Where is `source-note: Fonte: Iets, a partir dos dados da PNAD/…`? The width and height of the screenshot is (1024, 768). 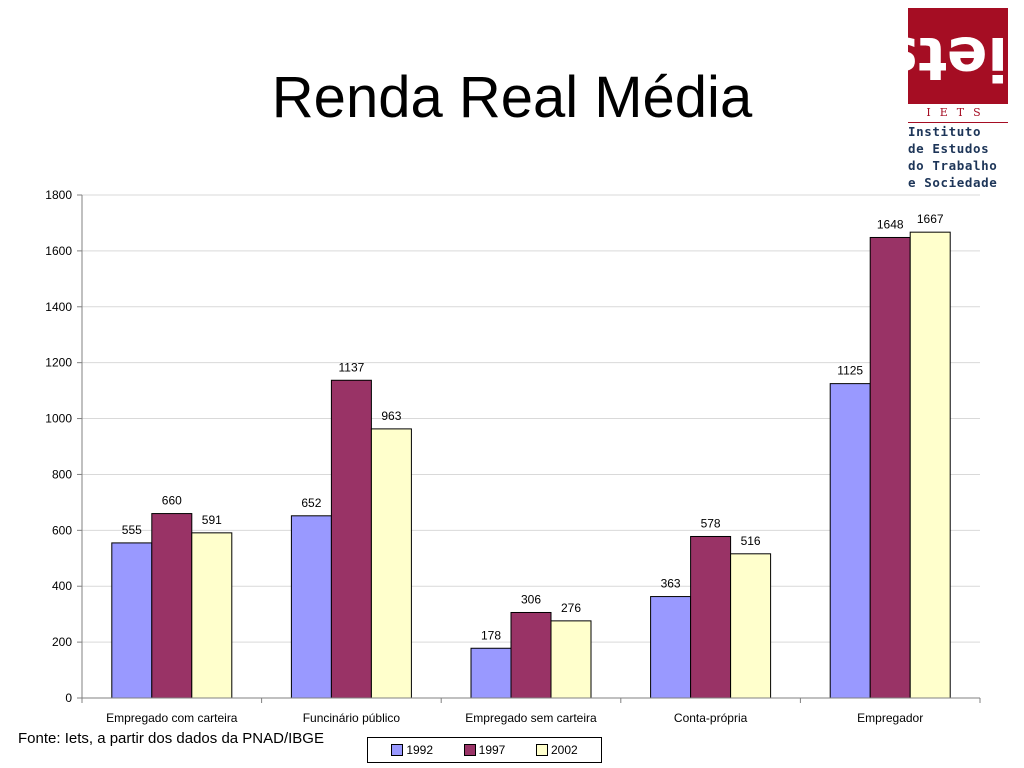
source-note: Fonte: Iets, a partir dos dados da PNAD/… is located at coordinates (171, 738).